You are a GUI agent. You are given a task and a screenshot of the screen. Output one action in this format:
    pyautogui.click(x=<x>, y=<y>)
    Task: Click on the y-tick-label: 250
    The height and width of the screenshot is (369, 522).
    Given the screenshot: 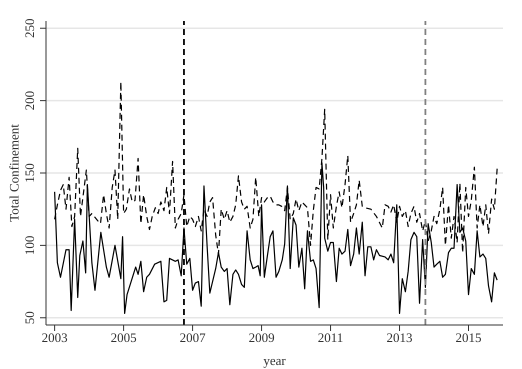 What is the action you would take?
    pyautogui.click(x=29, y=28)
    